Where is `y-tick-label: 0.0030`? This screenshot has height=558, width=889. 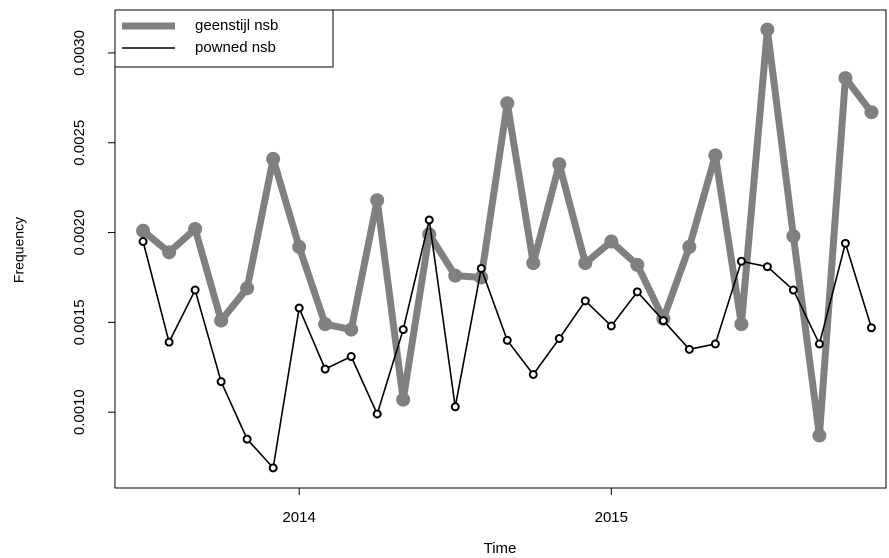
y-tick-label: 0.0030 is located at coordinates (79, 53).